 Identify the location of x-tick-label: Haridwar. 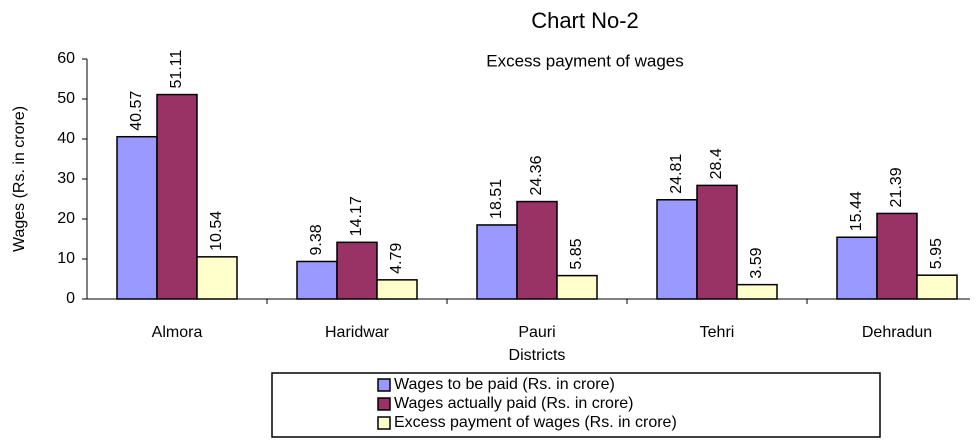
(357, 332).